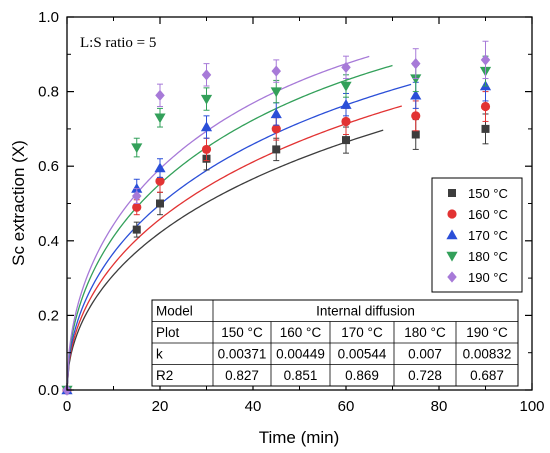  What do you see at coordinates (301, 332) in the screenshot?
I see `table-cell: 160 °C` at bounding box center [301, 332].